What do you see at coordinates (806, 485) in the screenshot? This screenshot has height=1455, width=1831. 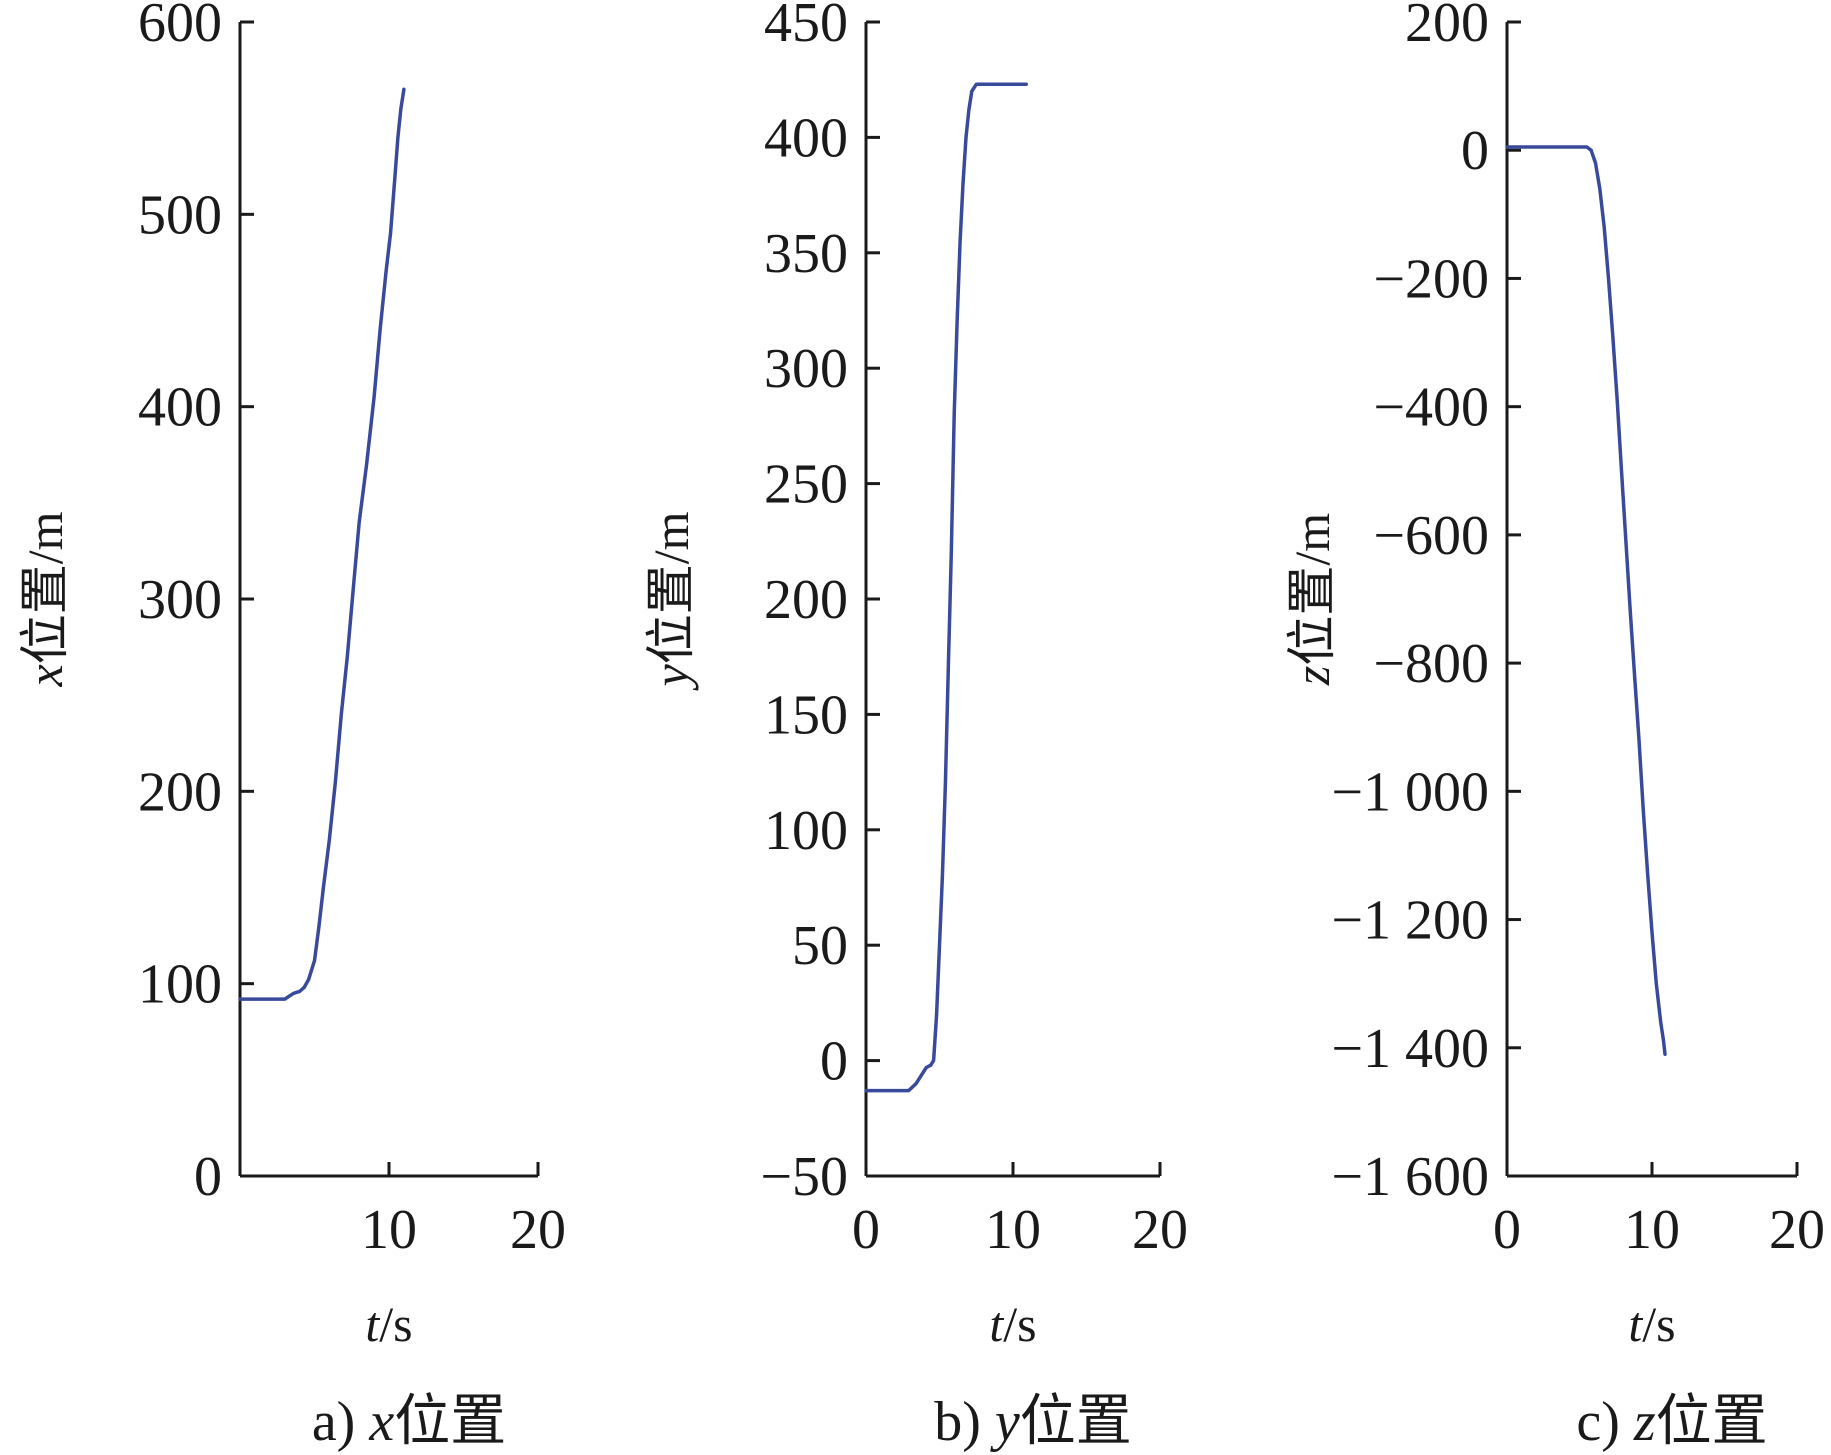 I see `y-tick-label: 250` at bounding box center [806, 485].